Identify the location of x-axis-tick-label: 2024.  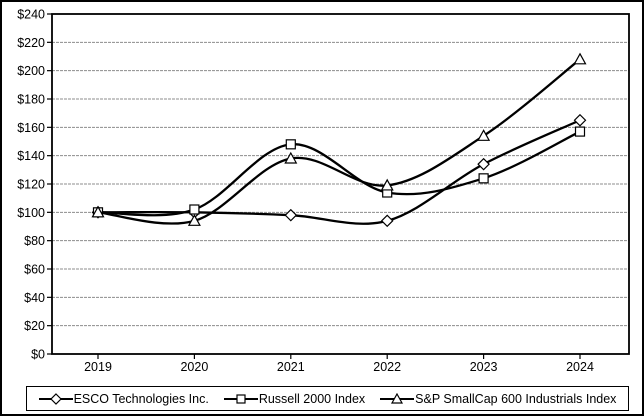
(580, 367).